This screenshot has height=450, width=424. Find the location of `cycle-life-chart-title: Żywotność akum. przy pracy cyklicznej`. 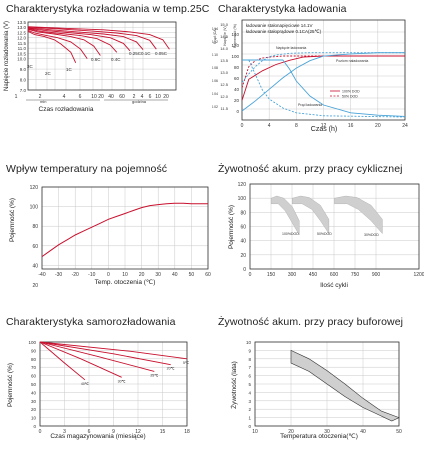

cycle-life-chart-title: Żywotność akum. przy pracy cyklicznej is located at coordinates (310, 169).